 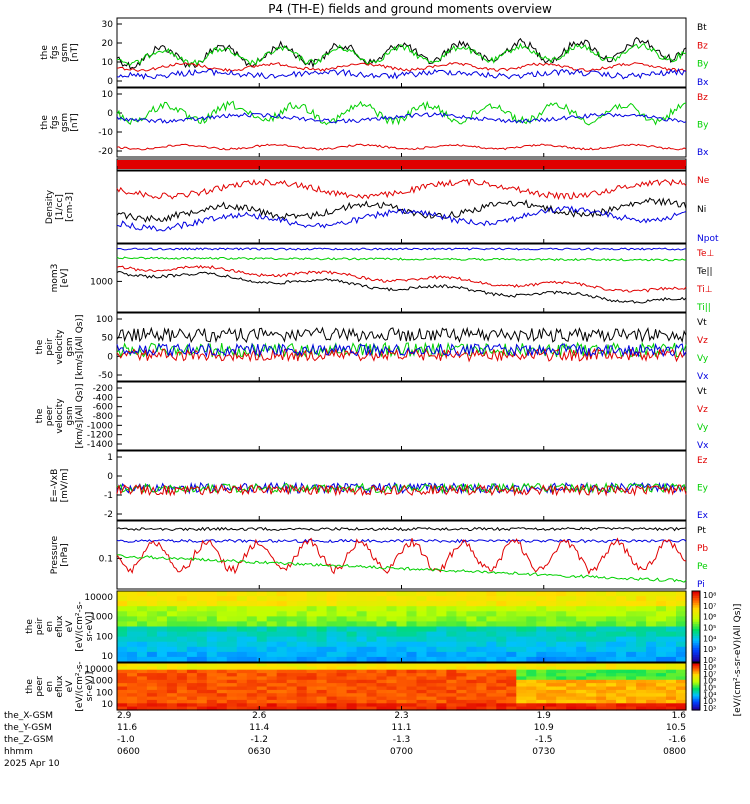 I want to click on vt-series, so click(x=401, y=335).